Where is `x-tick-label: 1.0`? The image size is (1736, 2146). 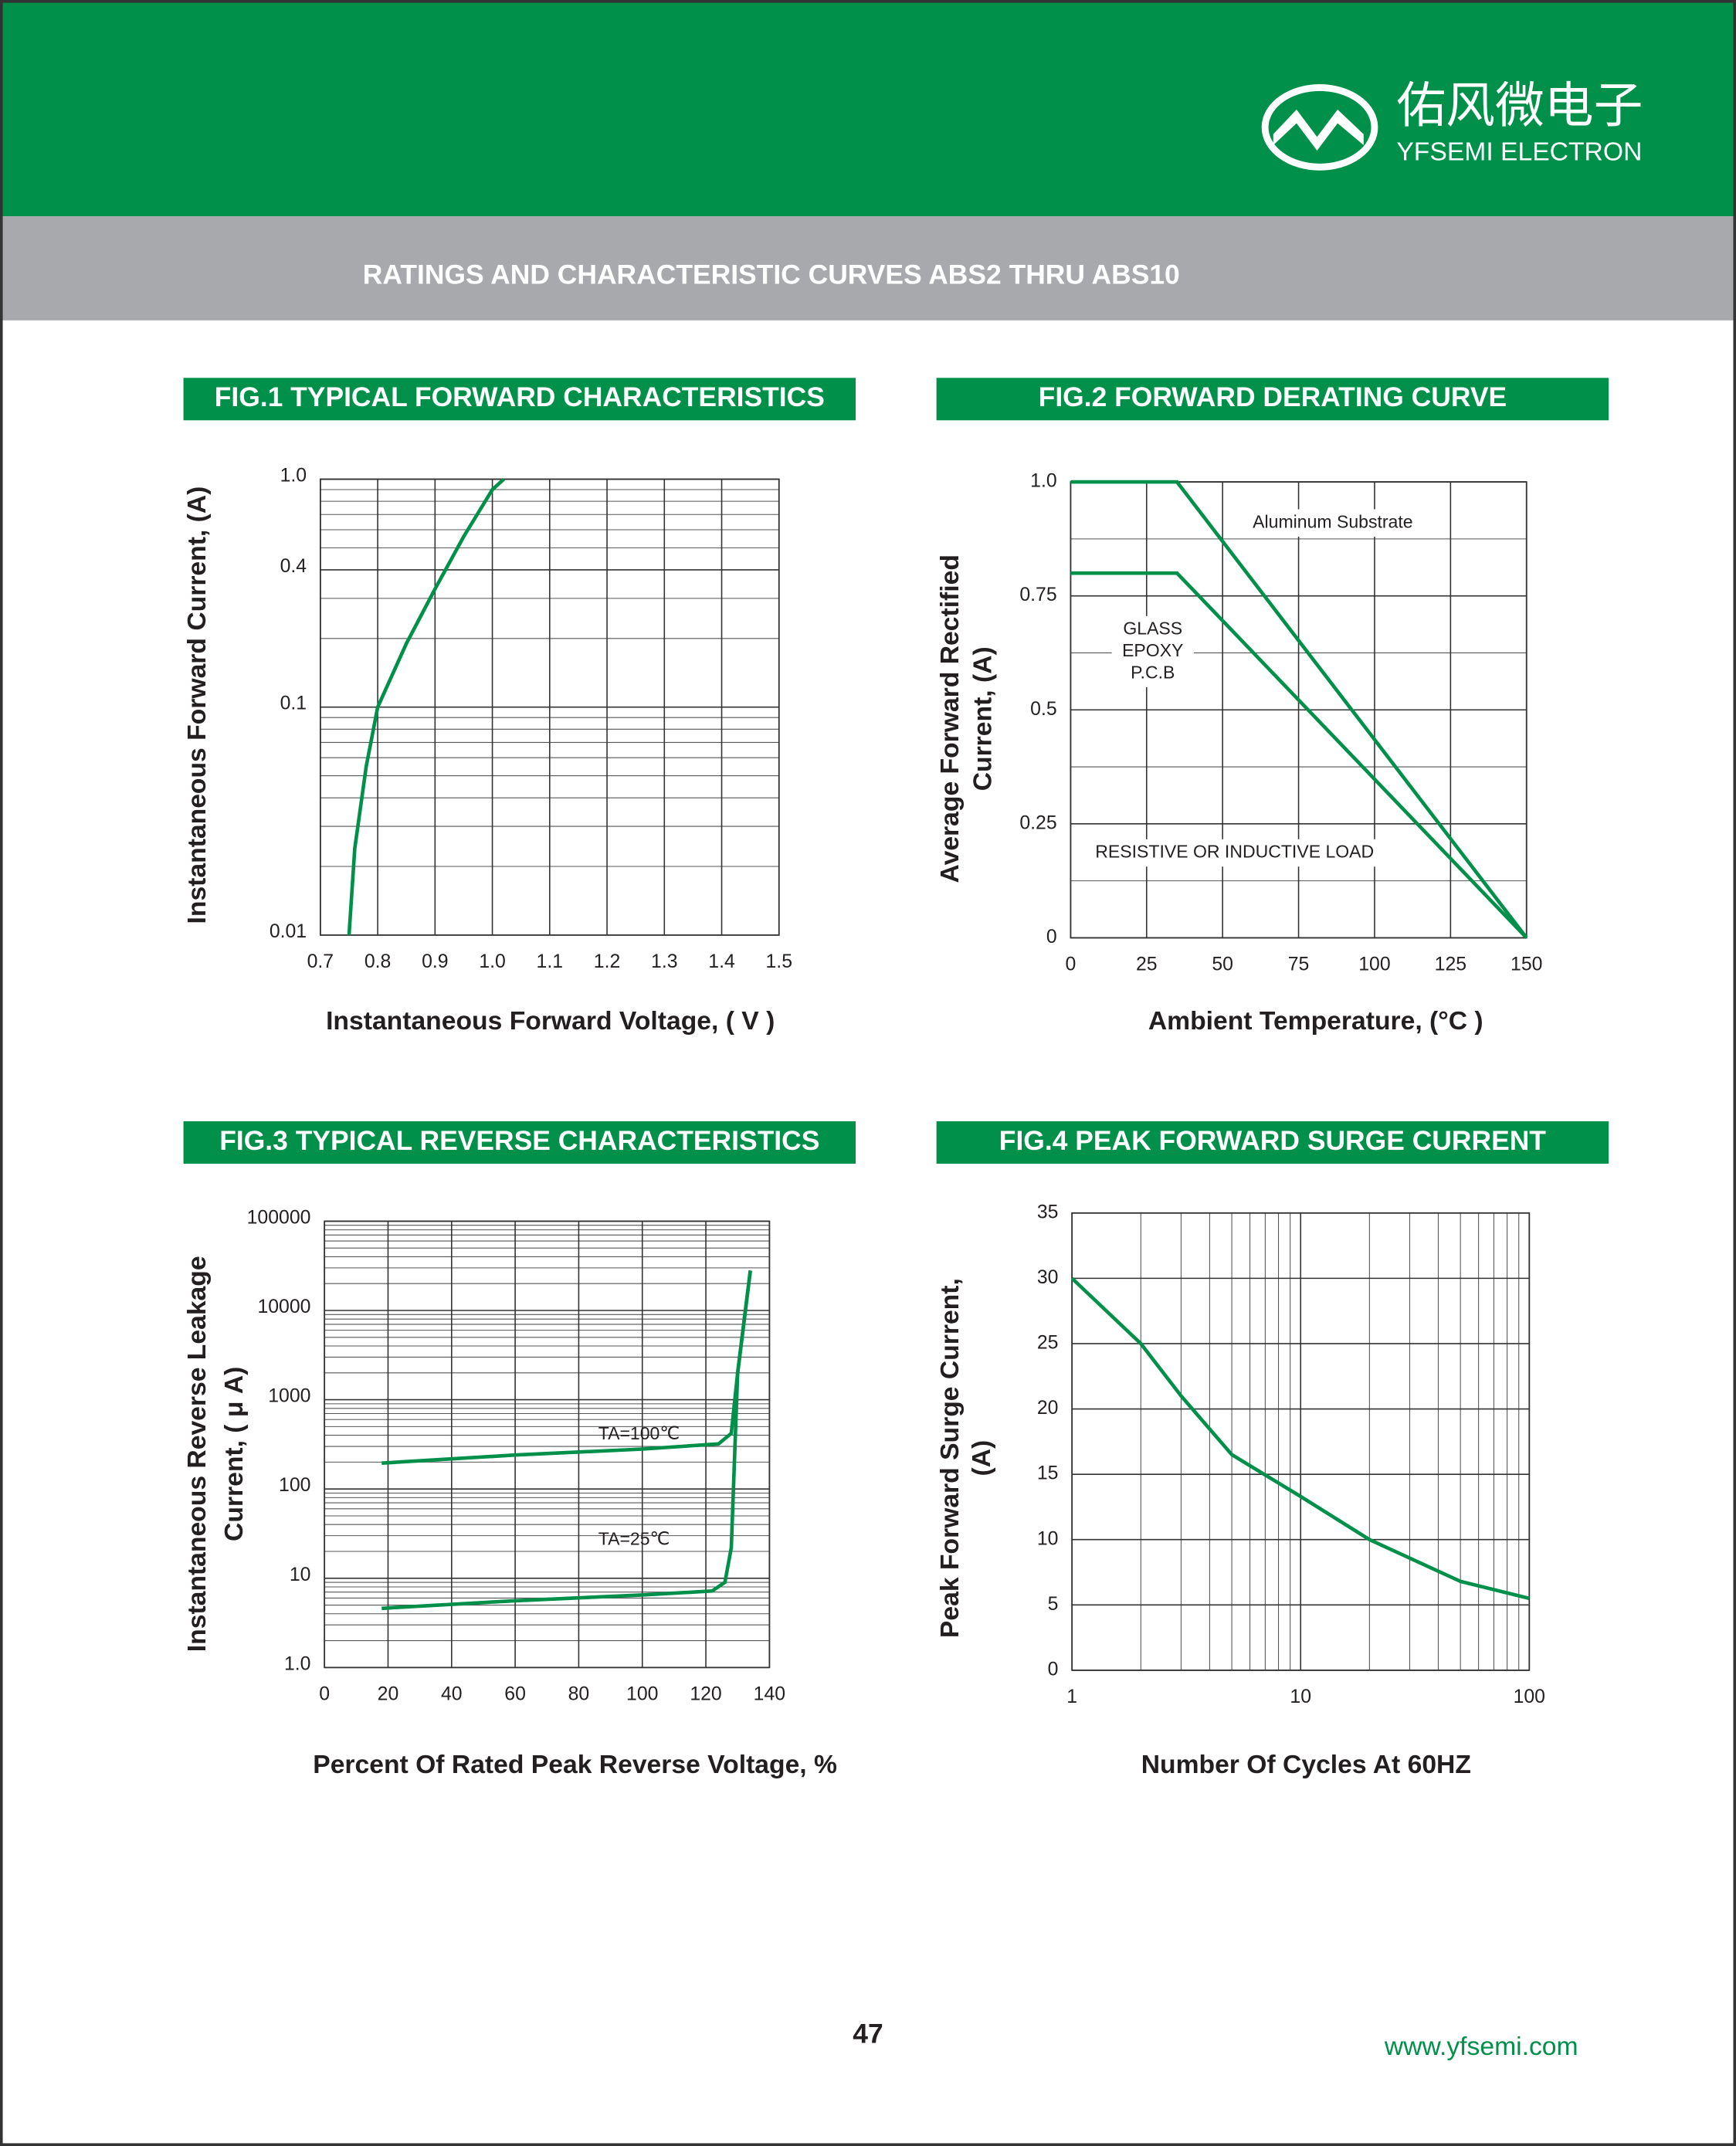 x-tick-label: 1.0 is located at coordinates (493, 962).